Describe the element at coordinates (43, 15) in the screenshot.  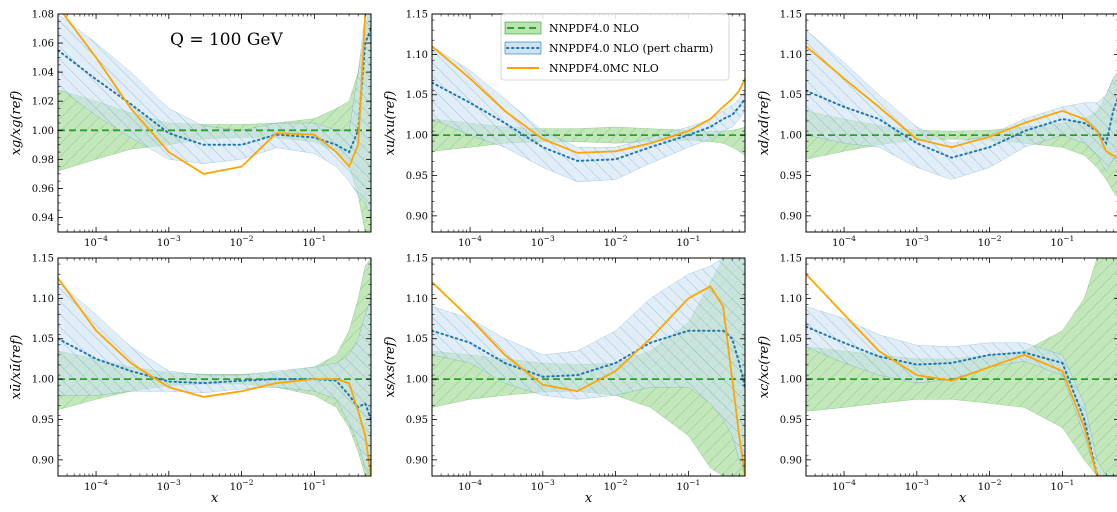
I see `y-tick-label: 1.08` at that location.